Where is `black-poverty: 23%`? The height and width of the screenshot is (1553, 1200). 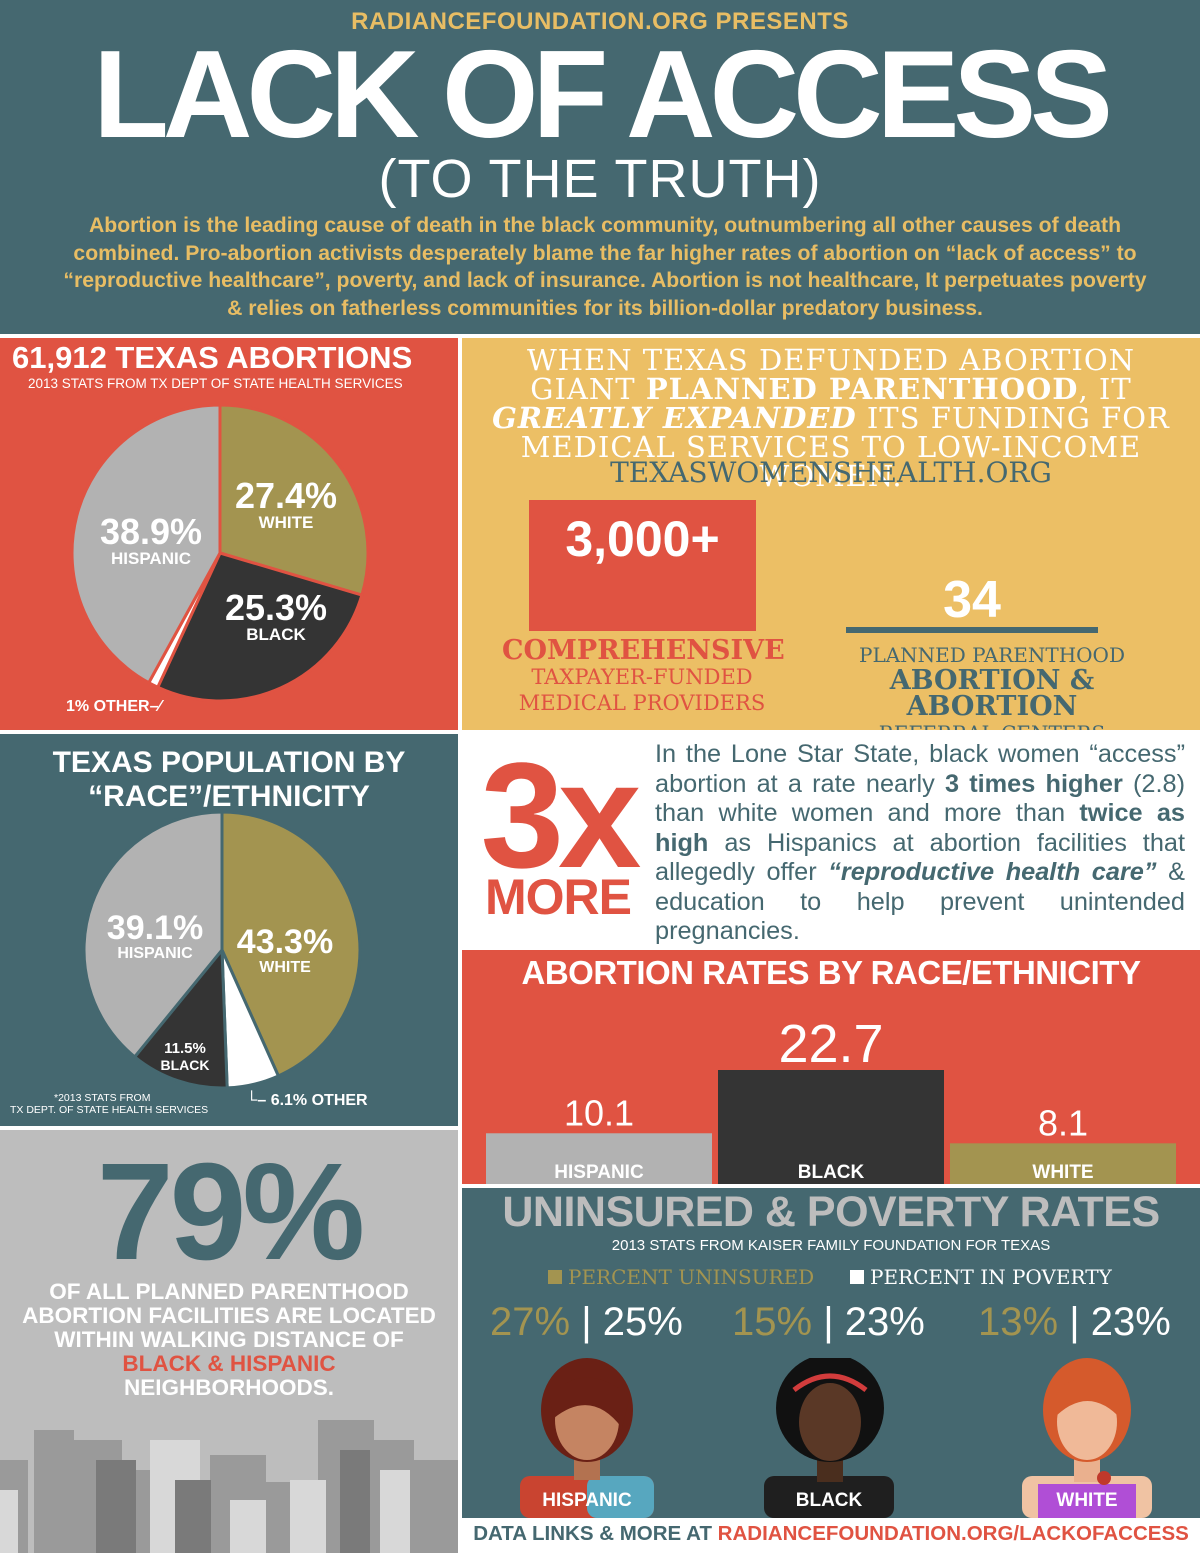
black-poverty: 23% is located at coordinates (884, 1322).